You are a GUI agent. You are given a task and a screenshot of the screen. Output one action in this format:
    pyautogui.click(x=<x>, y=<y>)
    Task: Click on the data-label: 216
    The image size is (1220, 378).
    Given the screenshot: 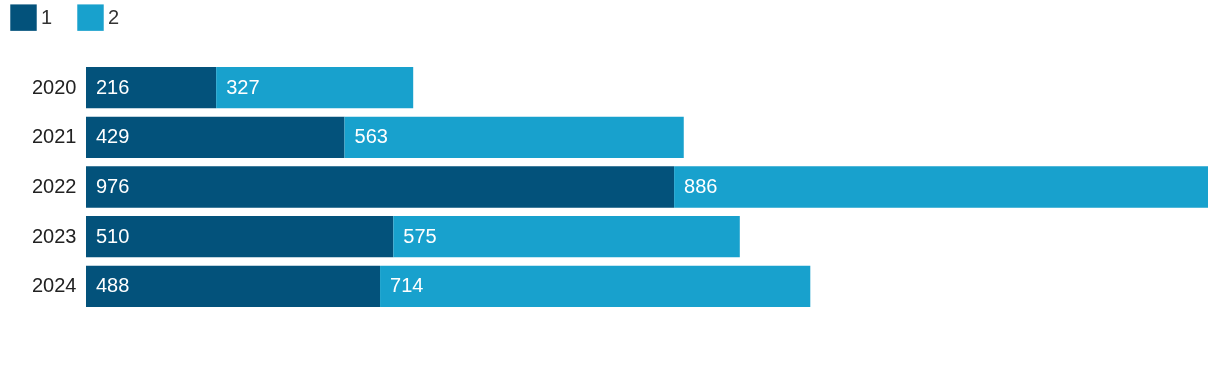 What is the action you would take?
    pyautogui.click(x=113, y=86)
    